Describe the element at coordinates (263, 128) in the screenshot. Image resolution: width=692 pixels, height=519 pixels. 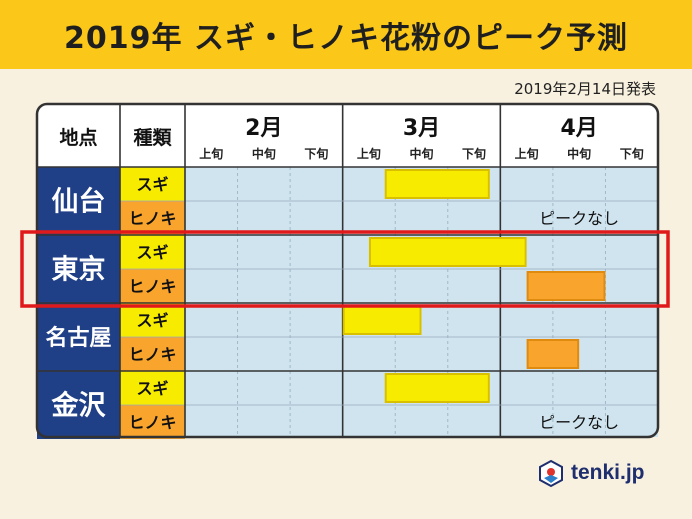
I see `month-label: 2月` at that location.